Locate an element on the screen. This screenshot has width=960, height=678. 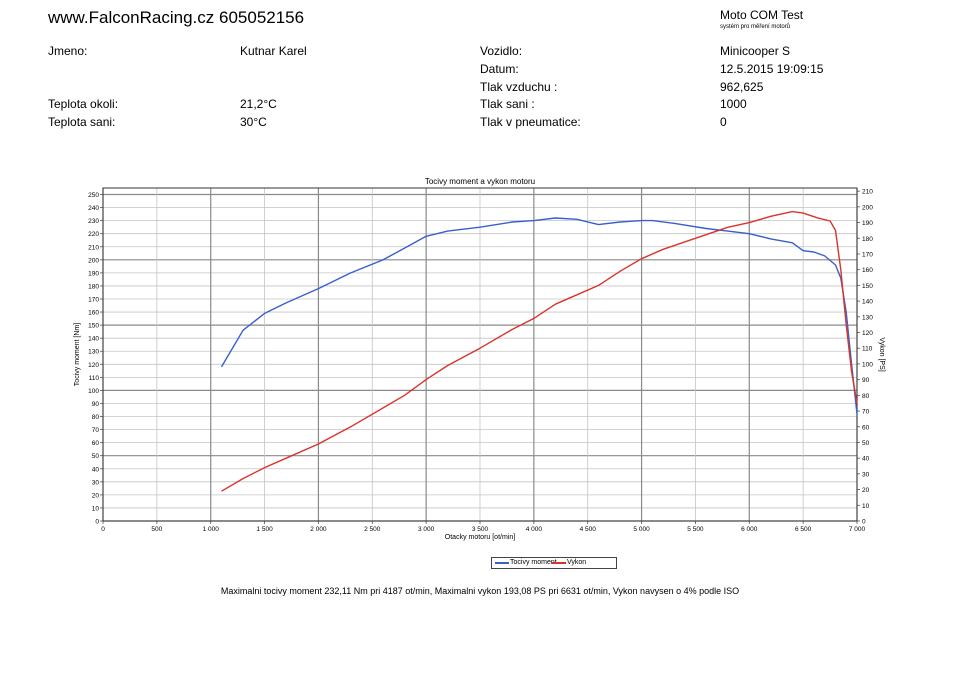
y-tick-label: 10 is located at coordinates (96, 508).